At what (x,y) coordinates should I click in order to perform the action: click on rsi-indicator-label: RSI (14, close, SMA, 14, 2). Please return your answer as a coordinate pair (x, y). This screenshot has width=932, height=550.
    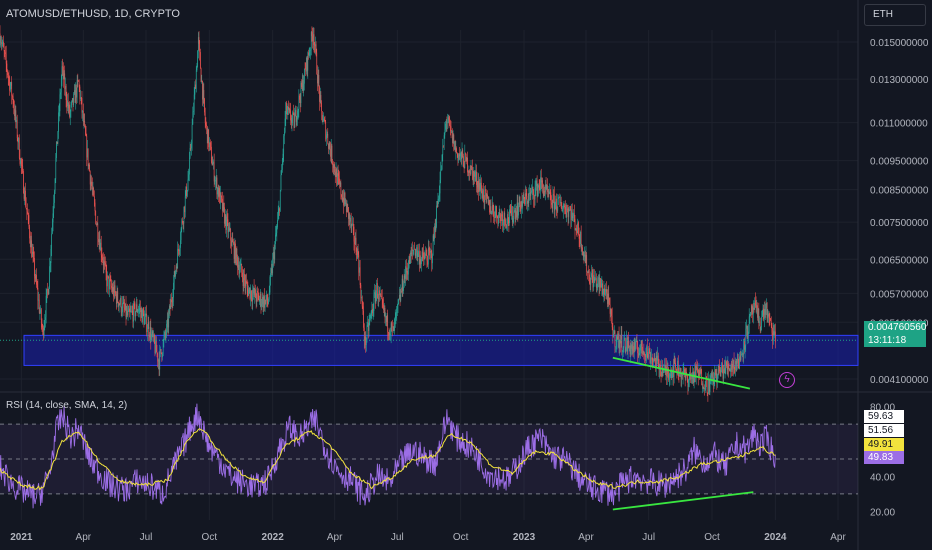
    Looking at the image, I should click on (67, 405).